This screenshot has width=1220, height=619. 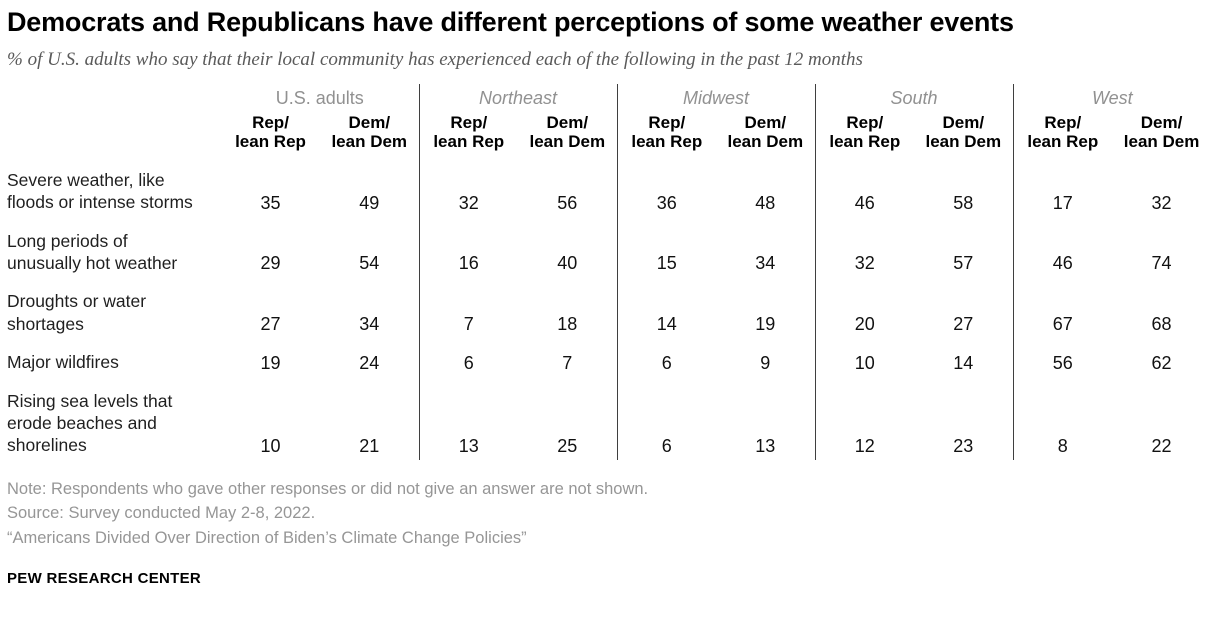 What do you see at coordinates (864, 308) in the screenshot?
I see `value-cell: 20` at bounding box center [864, 308].